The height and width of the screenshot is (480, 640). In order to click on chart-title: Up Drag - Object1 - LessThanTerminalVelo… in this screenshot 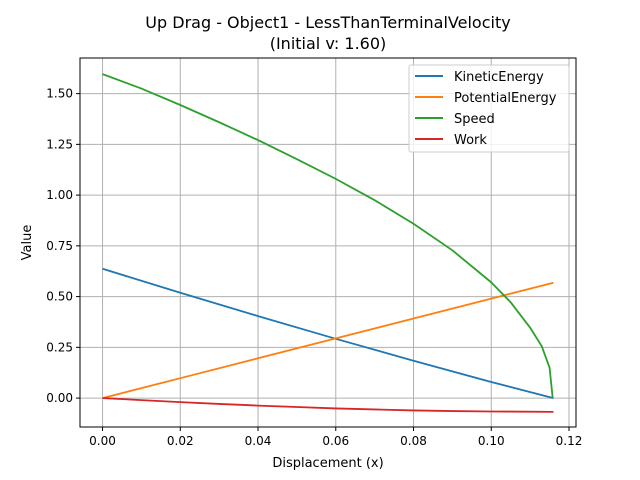, I will do `click(327, 22)`.